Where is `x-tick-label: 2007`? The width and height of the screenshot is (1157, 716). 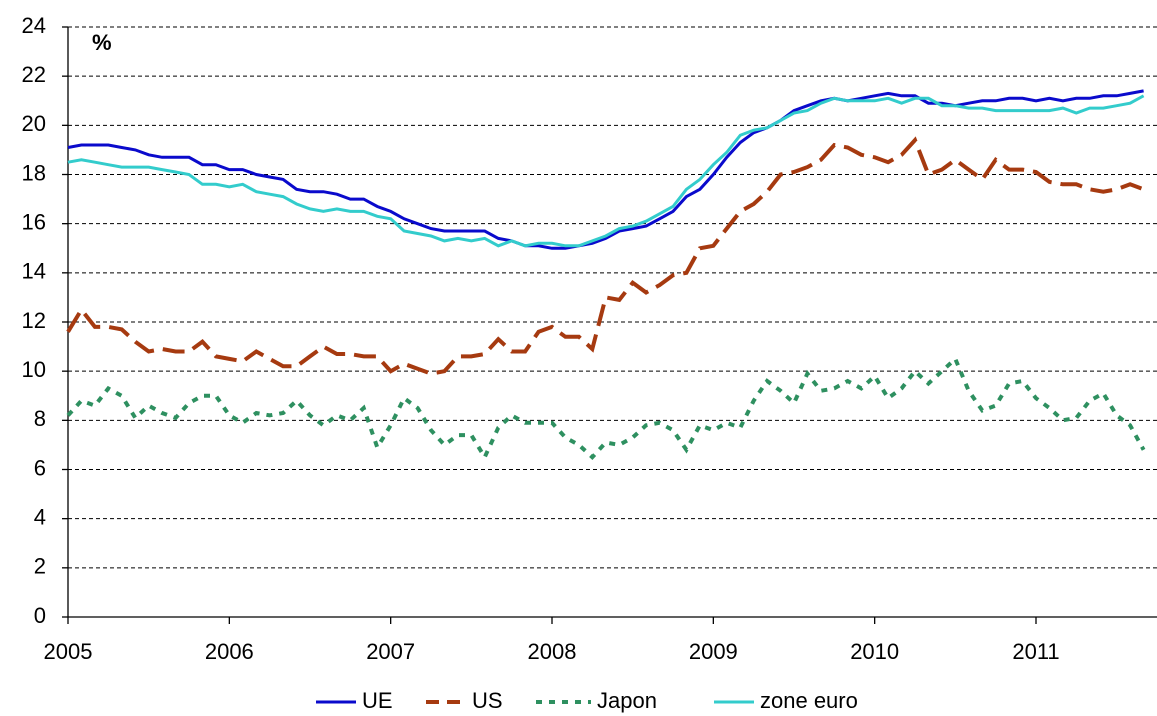
x-tick-label: 2007 is located at coordinates (390, 651).